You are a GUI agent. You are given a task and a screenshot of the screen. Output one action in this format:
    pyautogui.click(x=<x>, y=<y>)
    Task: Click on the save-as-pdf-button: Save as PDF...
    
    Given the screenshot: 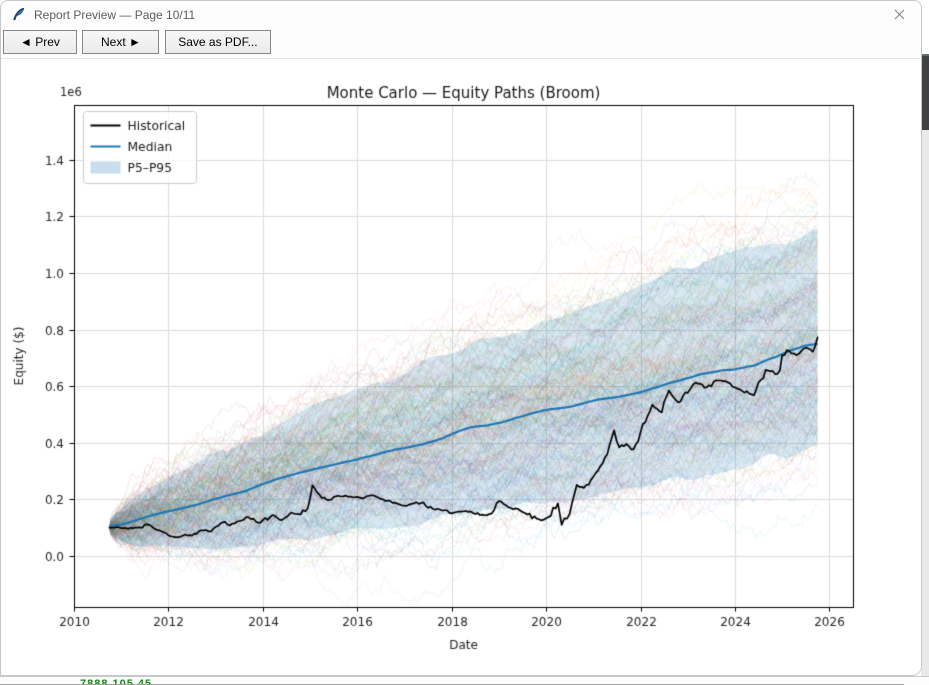 What is the action you would take?
    pyautogui.click(x=217, y=42)
    